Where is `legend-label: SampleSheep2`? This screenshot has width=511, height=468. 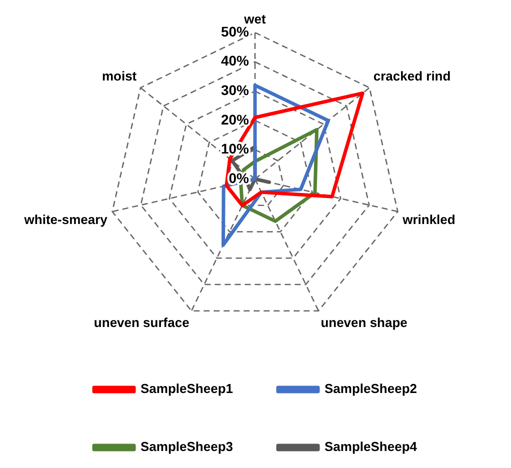 legend-label: SampleSheep2 is located at coordinates (370, 388).